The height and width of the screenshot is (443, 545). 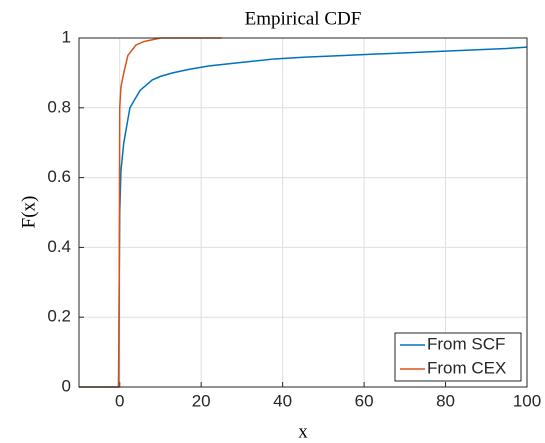 I want to click on x-axis-label: x, so click(x=303, y=431).